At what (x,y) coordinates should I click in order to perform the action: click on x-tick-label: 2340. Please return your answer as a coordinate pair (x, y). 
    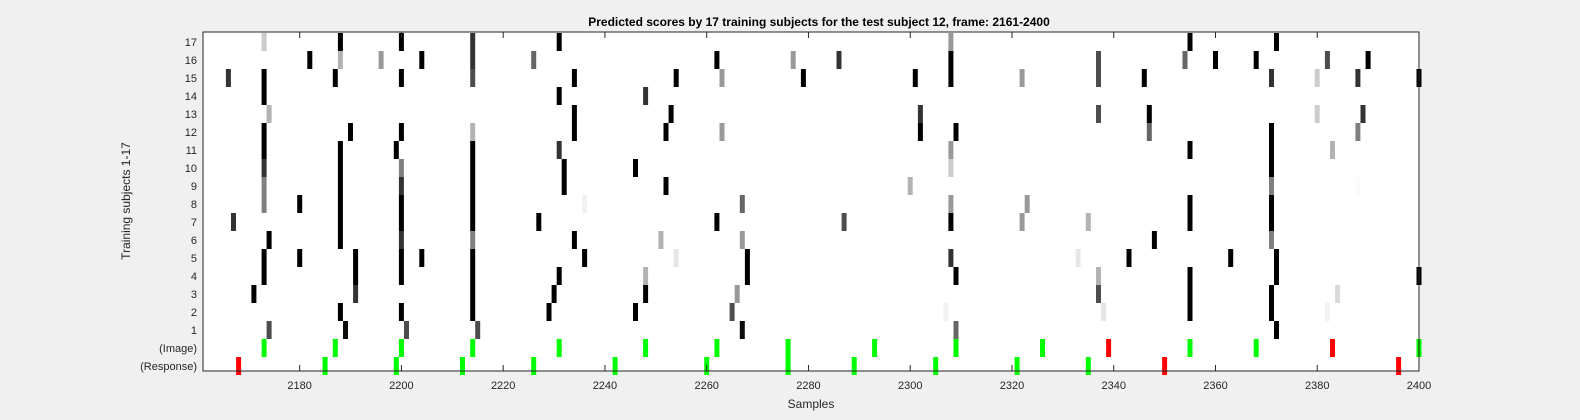
    Looking at the image, I should click on (1113, 386).